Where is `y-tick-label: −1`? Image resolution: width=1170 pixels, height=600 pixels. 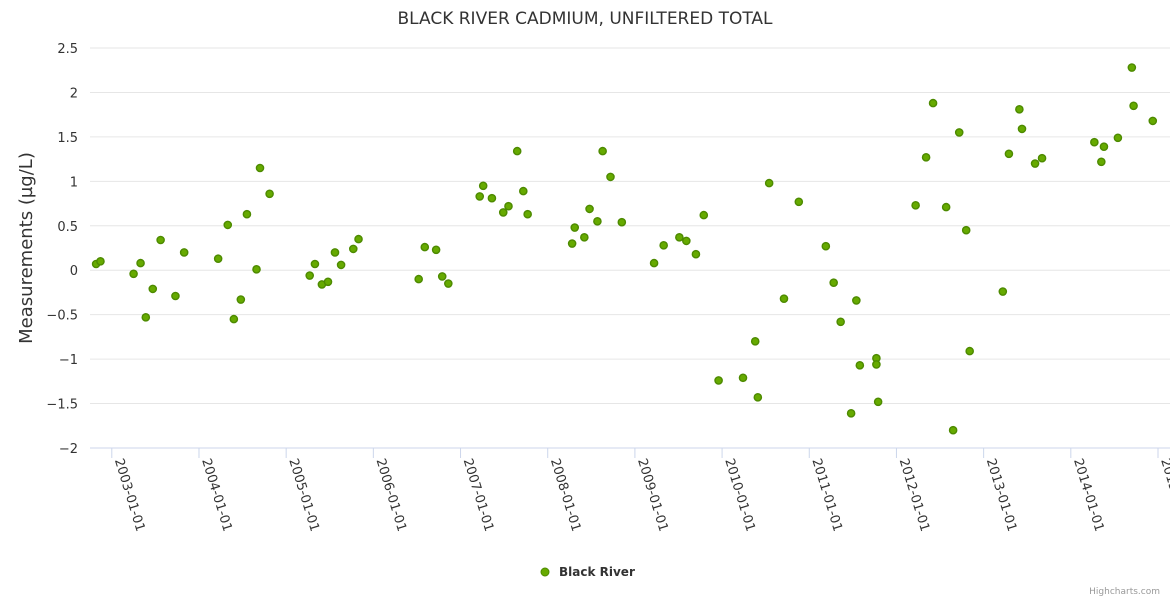
y-tick-label: −1 is located at coordinates (68, 360).